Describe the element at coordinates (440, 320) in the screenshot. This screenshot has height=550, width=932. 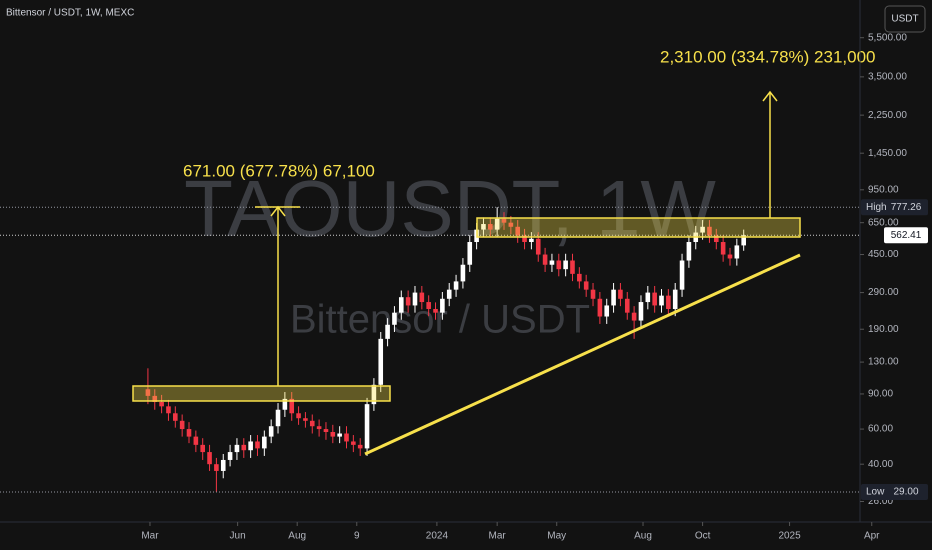
I see `watermark-subtitle: Bittensor / USDT` at that location.